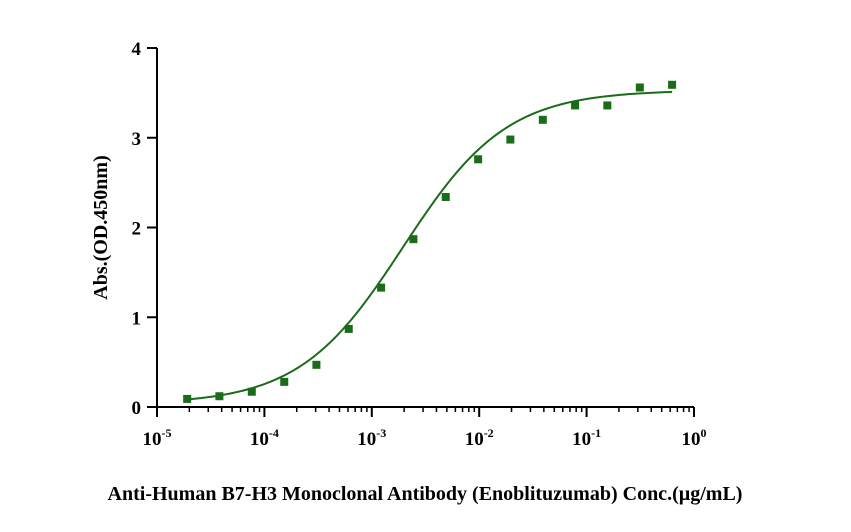 The width and height of the screenshot is (851, 532). I want to click on y-ticks: 0 1 2 3 4, so click(144, 229).